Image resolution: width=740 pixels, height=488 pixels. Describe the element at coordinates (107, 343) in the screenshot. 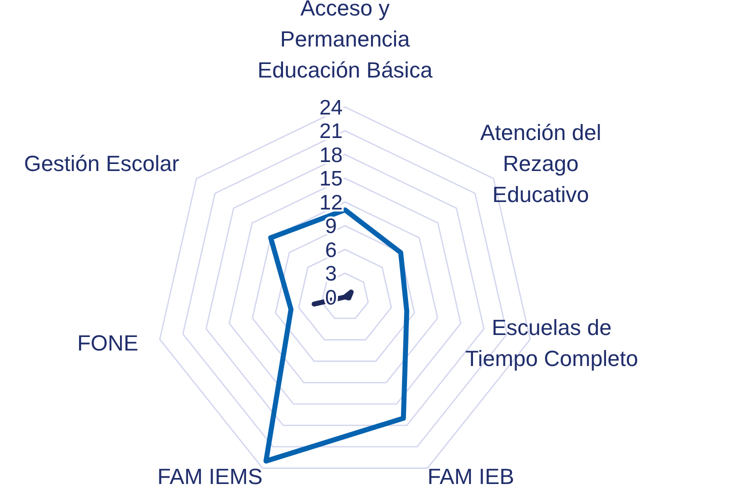

I see `spoke-label: FONE` at that location.